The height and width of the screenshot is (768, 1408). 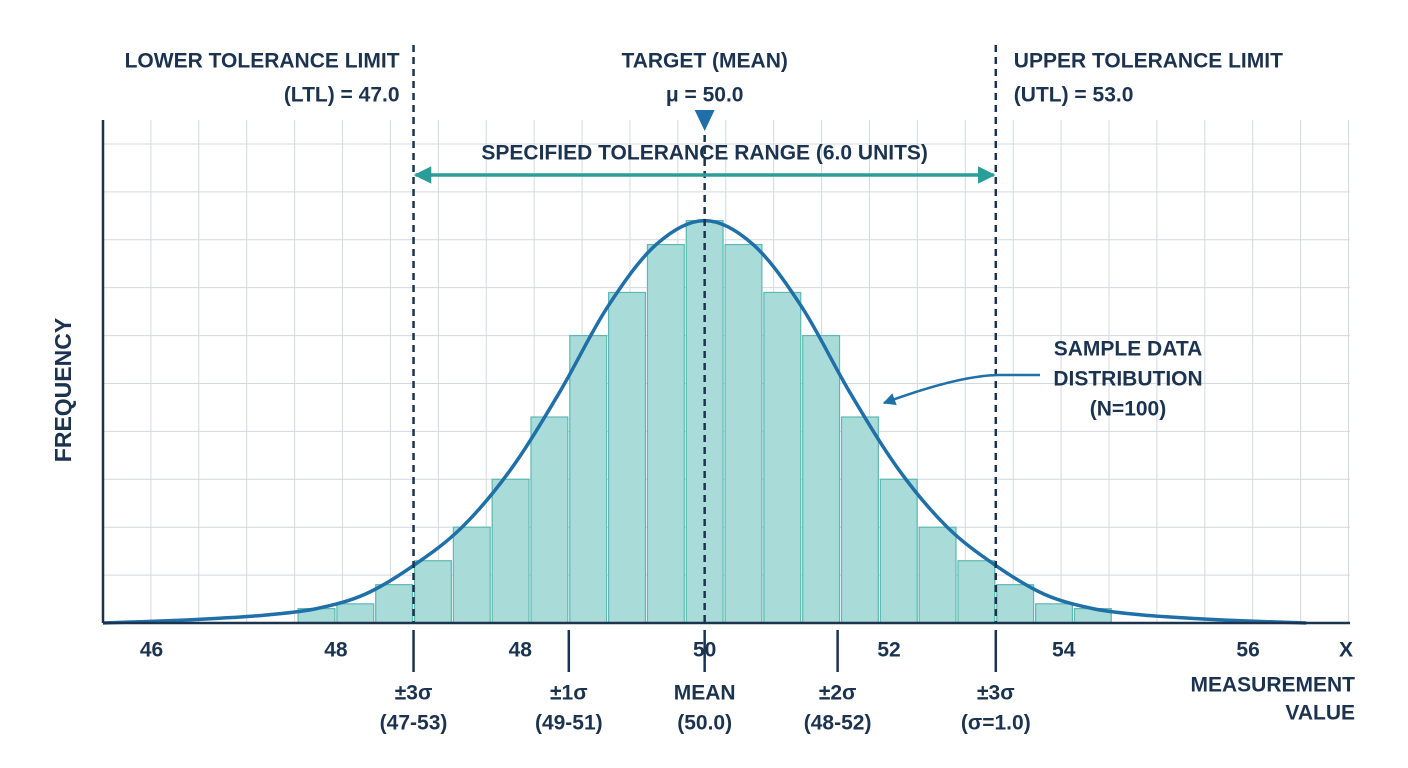 What do you see at coordinates (1128, 349) in the screenshot?
I see `curve-label: SAMPLE DATA` at bounding box center [1128, 349].